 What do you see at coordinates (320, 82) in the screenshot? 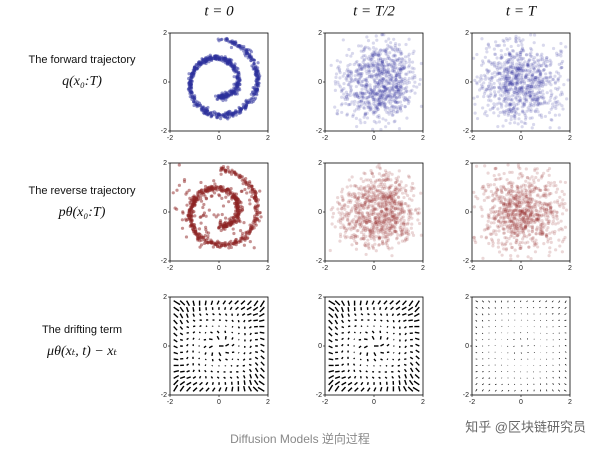
I see `y-tick-label: 0` at bounding box center [320, 82].